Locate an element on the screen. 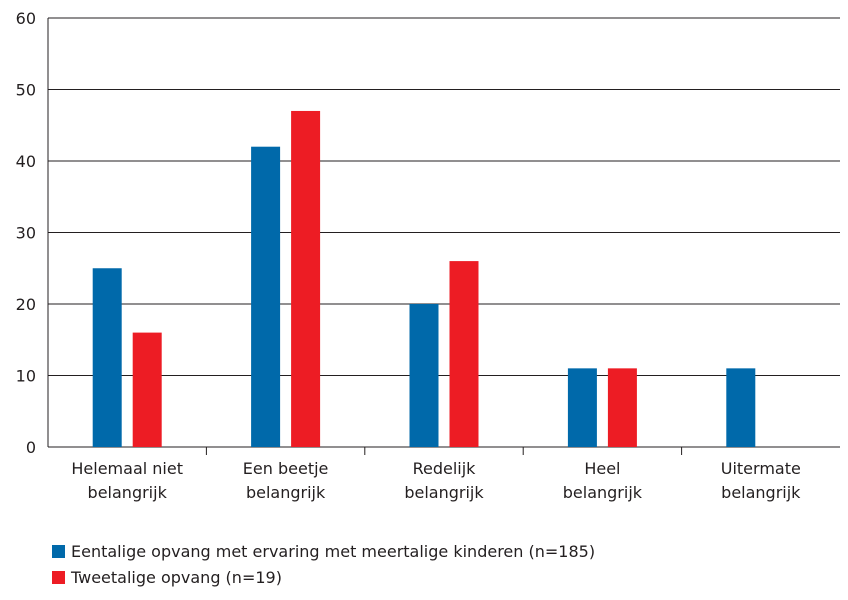 This screenshot has width=848, height=600. y-tick-label-60: 60 is located at coordinates (26, 18).